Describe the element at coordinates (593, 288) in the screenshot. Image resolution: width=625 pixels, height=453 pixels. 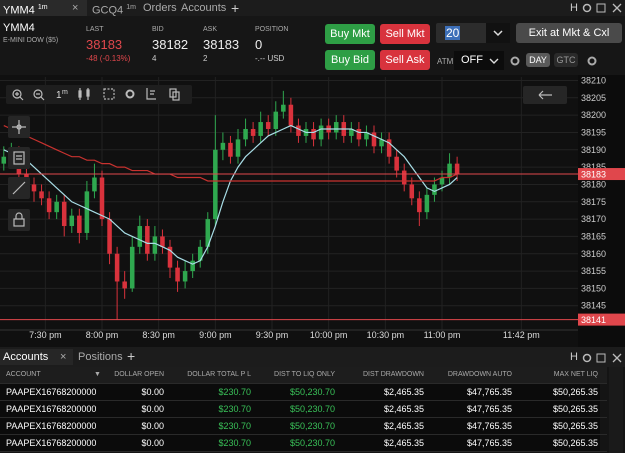
I see `y-tick-label: 38150` at that location.